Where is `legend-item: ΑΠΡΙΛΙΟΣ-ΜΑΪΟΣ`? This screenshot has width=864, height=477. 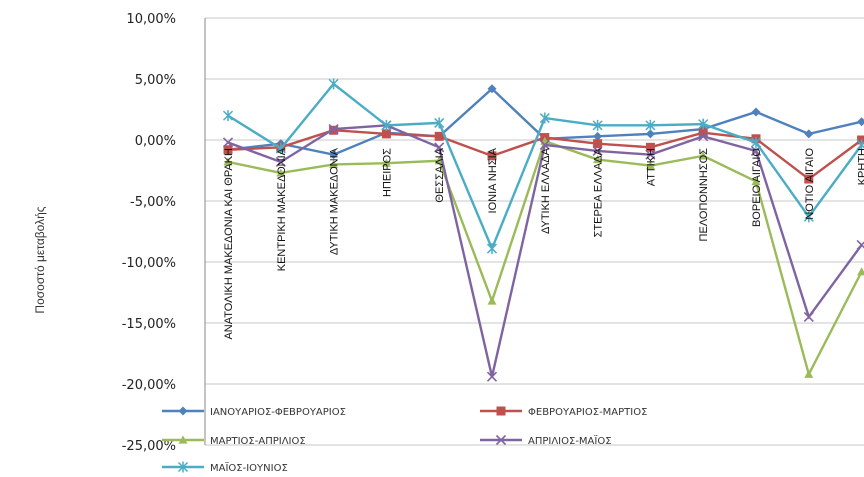
legend-item: ΑΠΡΙΛΙΟΣ-ΜΑΪΟΣ is located at coordinates (546, 440).